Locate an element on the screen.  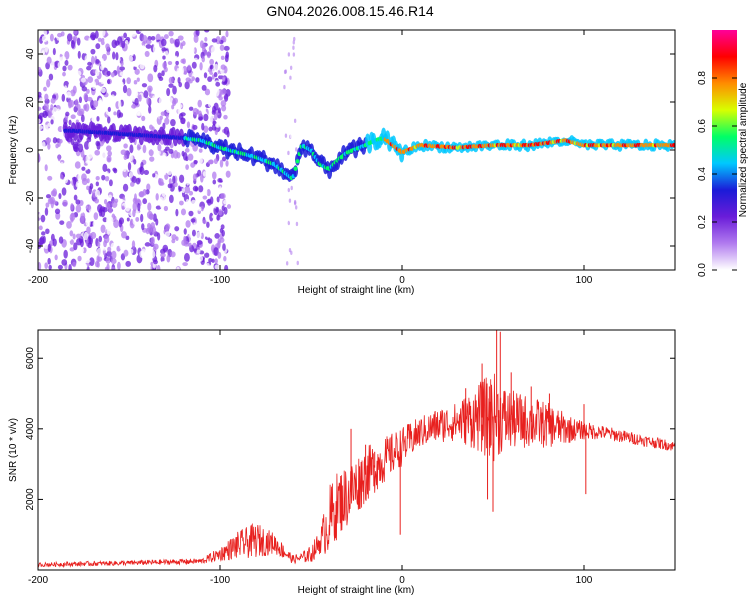
colorbar-scale is located at coordinates (724, 150).